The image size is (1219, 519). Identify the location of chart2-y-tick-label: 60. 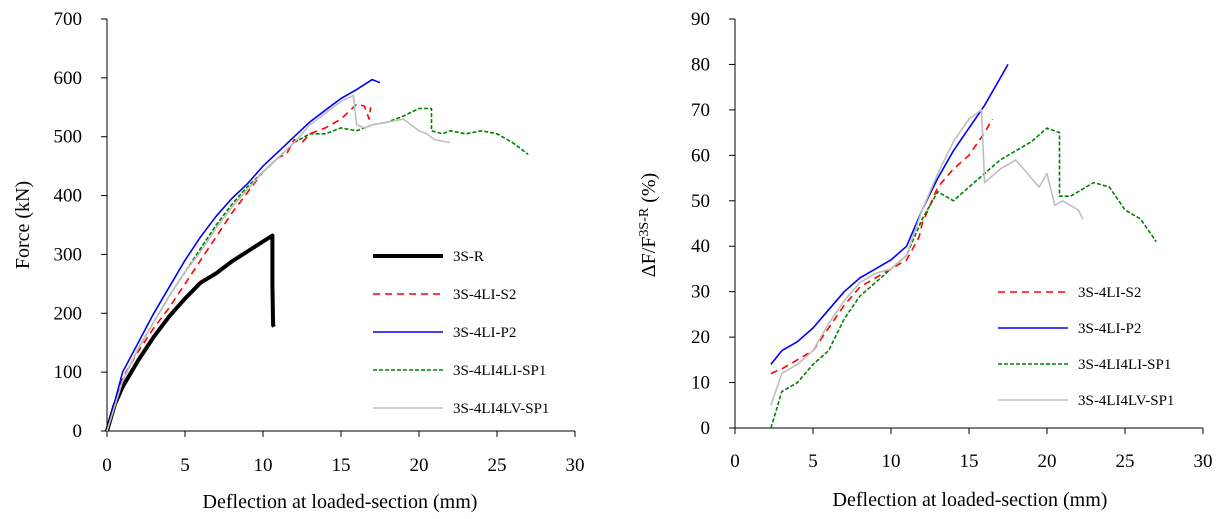
(700, 155).